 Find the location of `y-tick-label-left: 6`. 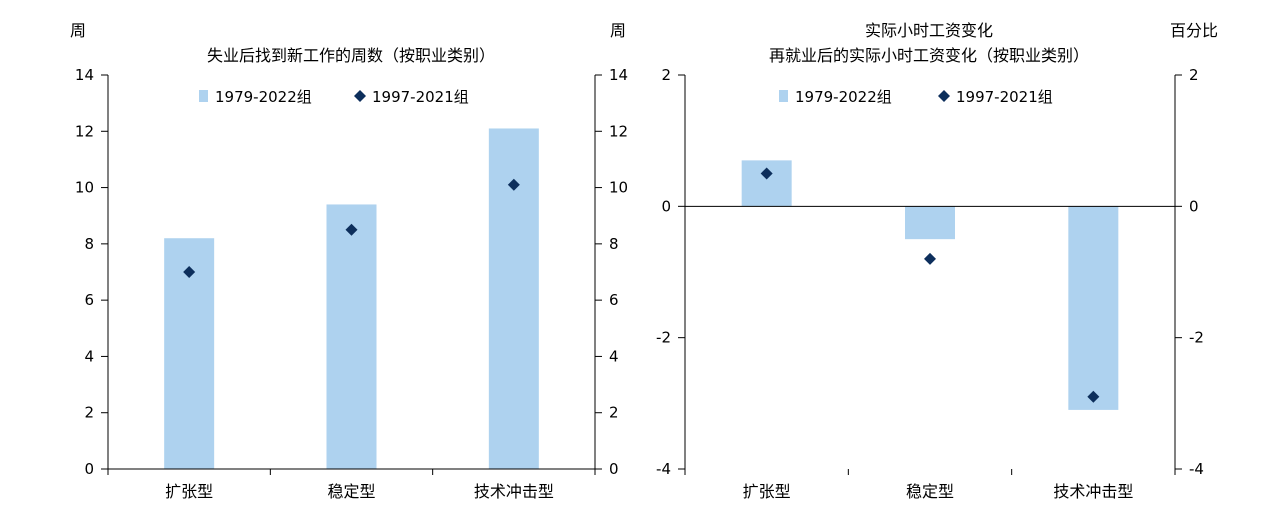

y-tick-label-left: 6 is located at coordinates (89, 300).